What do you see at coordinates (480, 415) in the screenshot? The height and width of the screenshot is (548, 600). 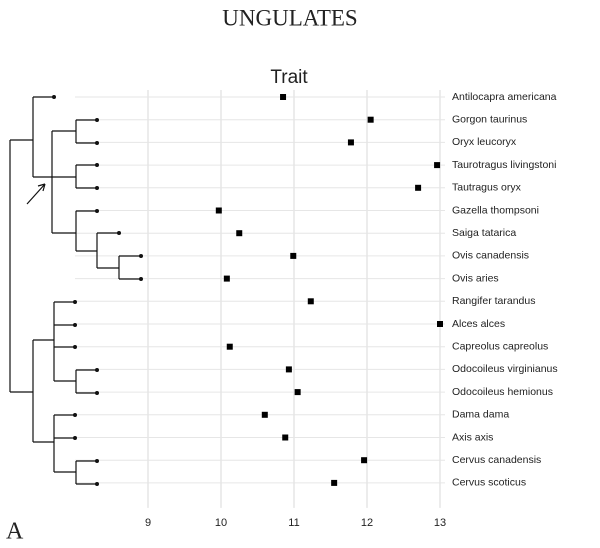 I see `category-label: Dama dama` at bounding box center [480, 415].